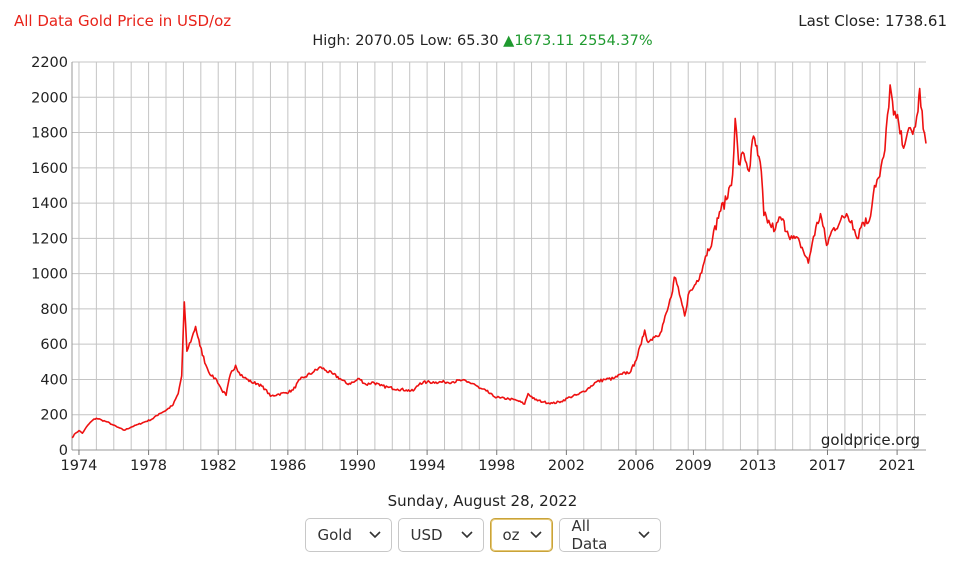 The width and height of the screenshot is (965, 572). What do you see at coordinates (287, 466) in the screenshot?
I see `x-tick-label: 1986` at bounding box center [287, 466].